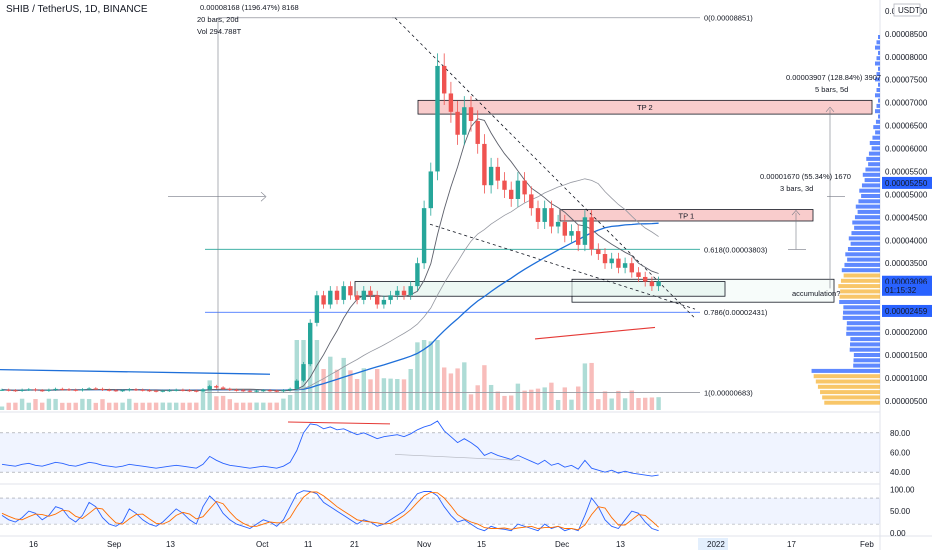 The image size is (932, 550). Describe the element at coordinates (330, 511) in the screenshot. I see `stoch-k-line` at that location.